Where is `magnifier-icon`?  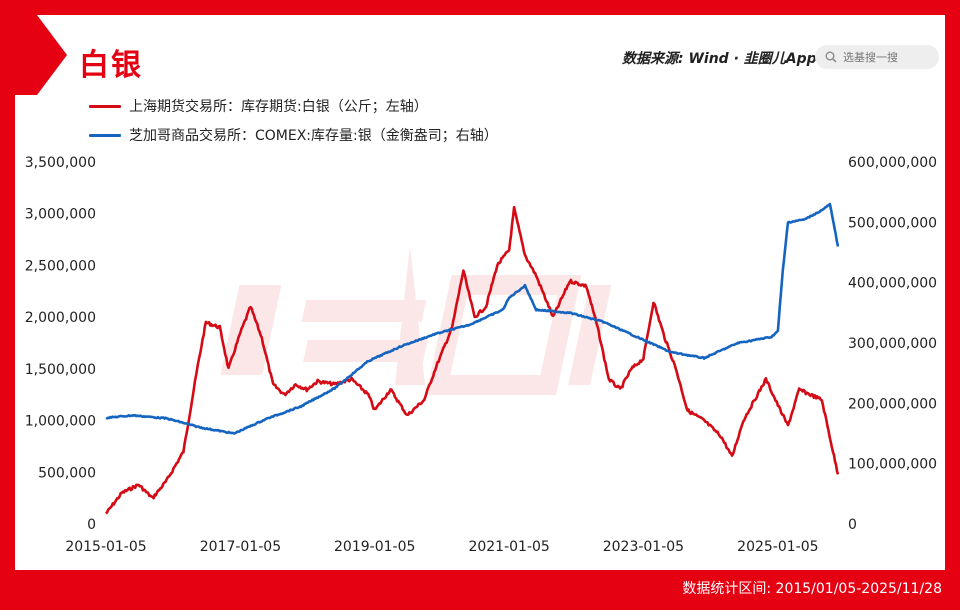
magnifier-icon is located at coordinates (831, 57).